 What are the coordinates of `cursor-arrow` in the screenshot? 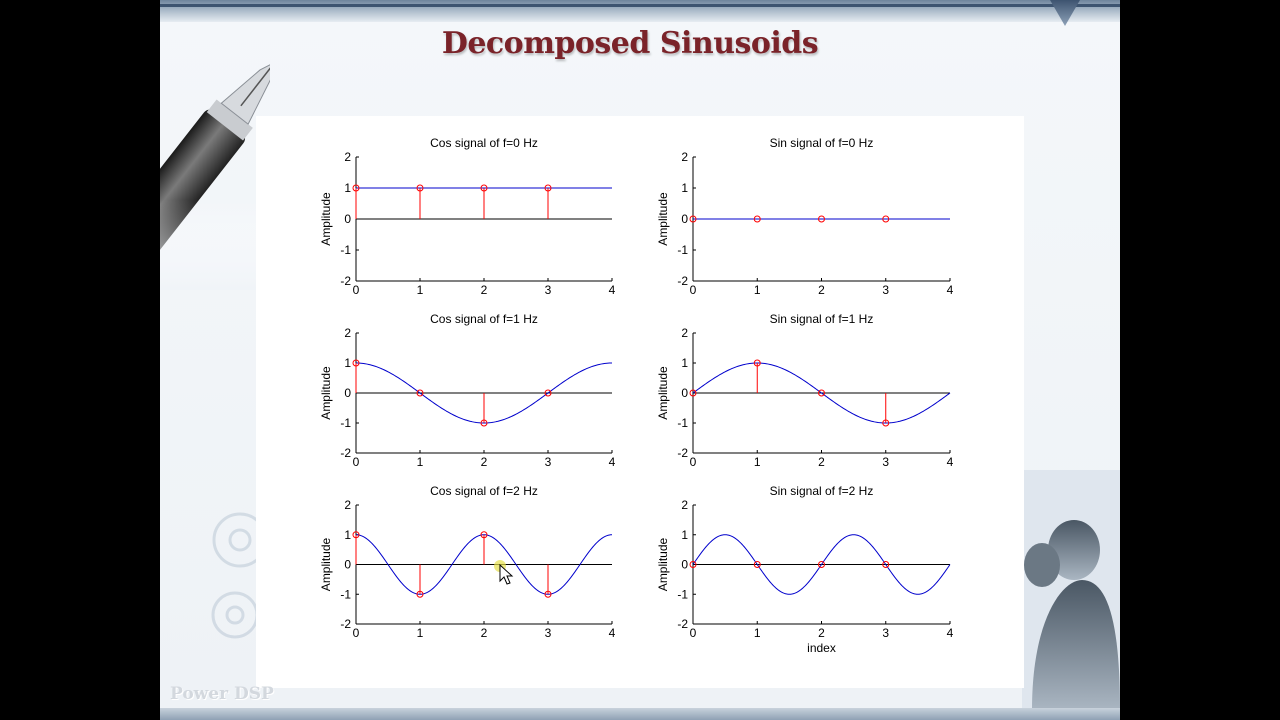 It's located at (506, 574).